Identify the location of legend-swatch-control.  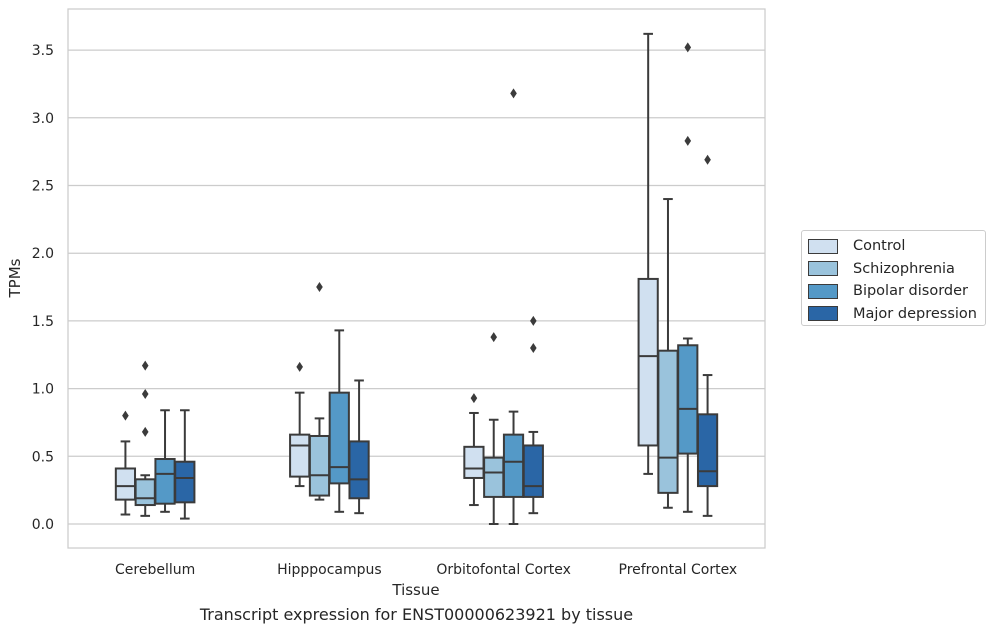
(823, 246).